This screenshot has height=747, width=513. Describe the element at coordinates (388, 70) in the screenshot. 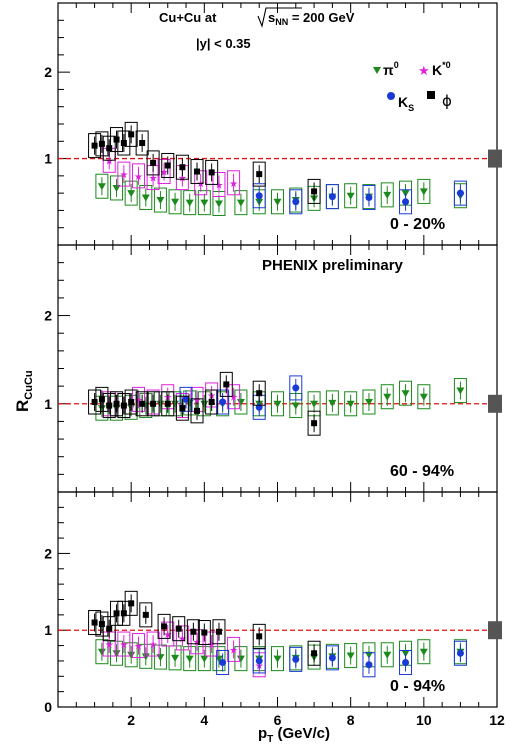

I see `legend-pi0-label: π` at that location.